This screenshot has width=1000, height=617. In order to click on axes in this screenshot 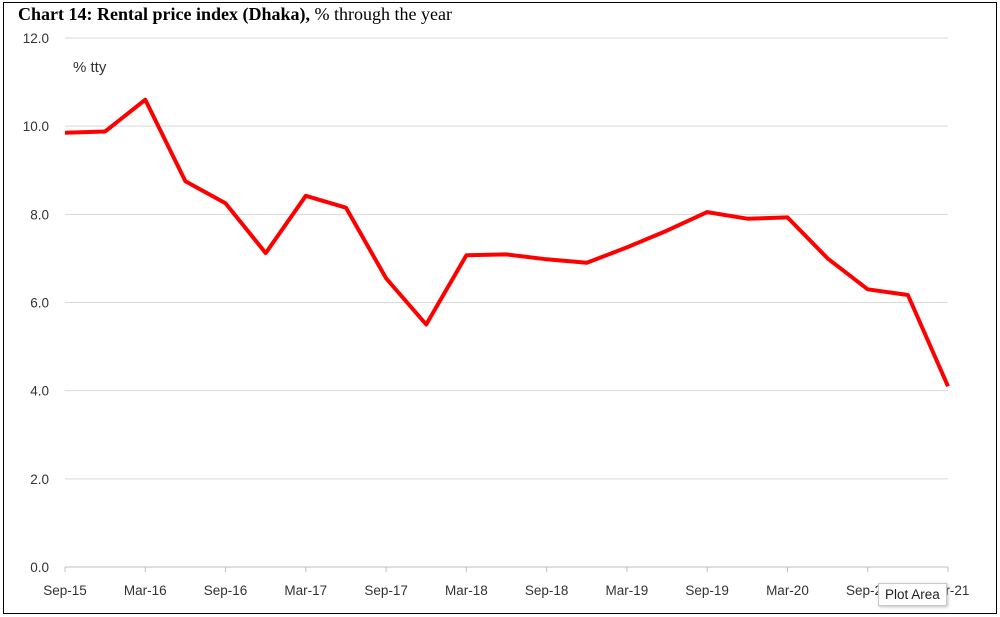, I will do `click(506, 569)`.